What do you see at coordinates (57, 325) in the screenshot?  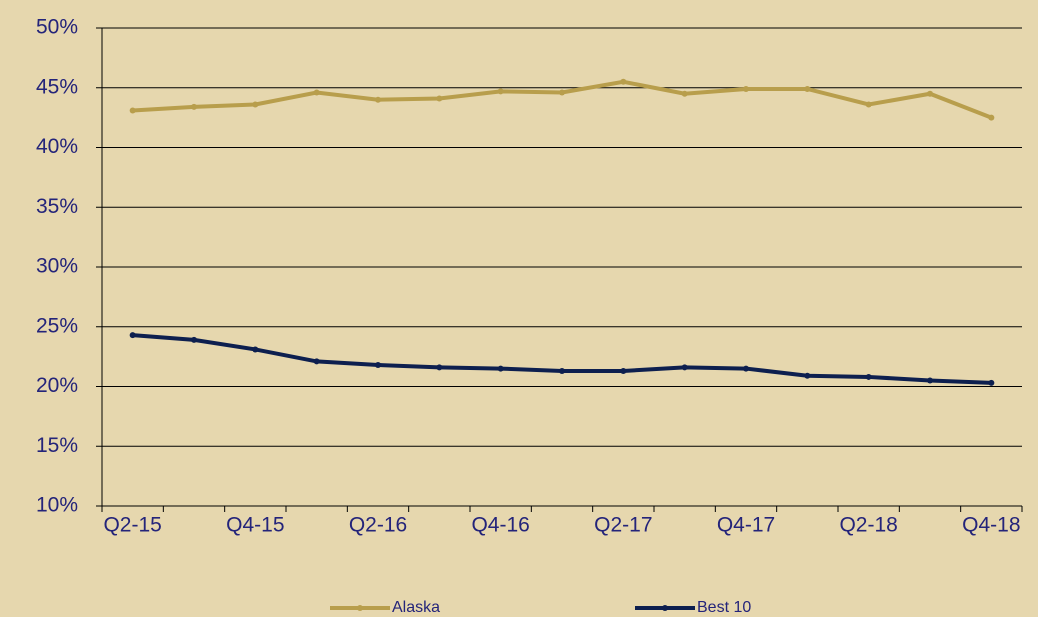 I see `y-tick-label: 25%` at bounding box center [57, 325].